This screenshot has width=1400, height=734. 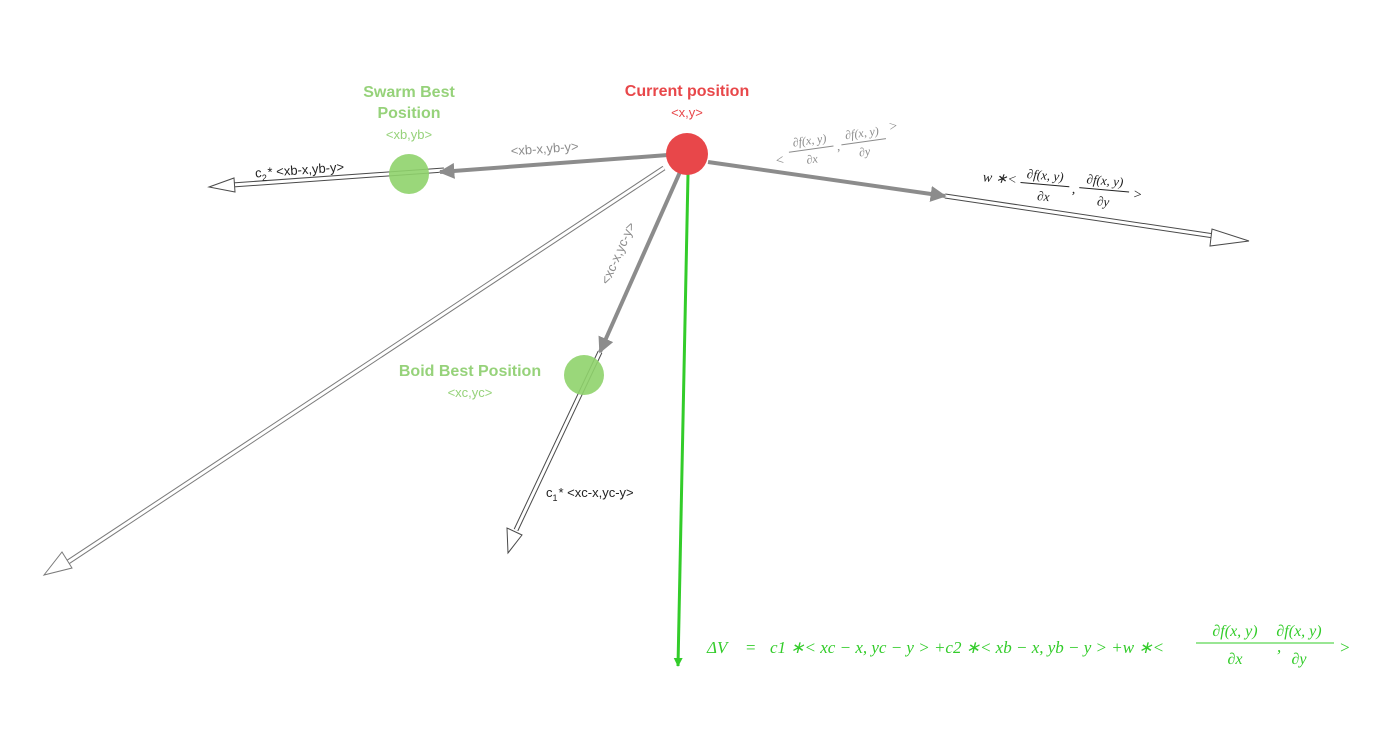 What do you see at coordinates (409, 92) in the screenshot?
I see `swarm-best-title-line1: Swarm Best` at bounding box center [409, 92].